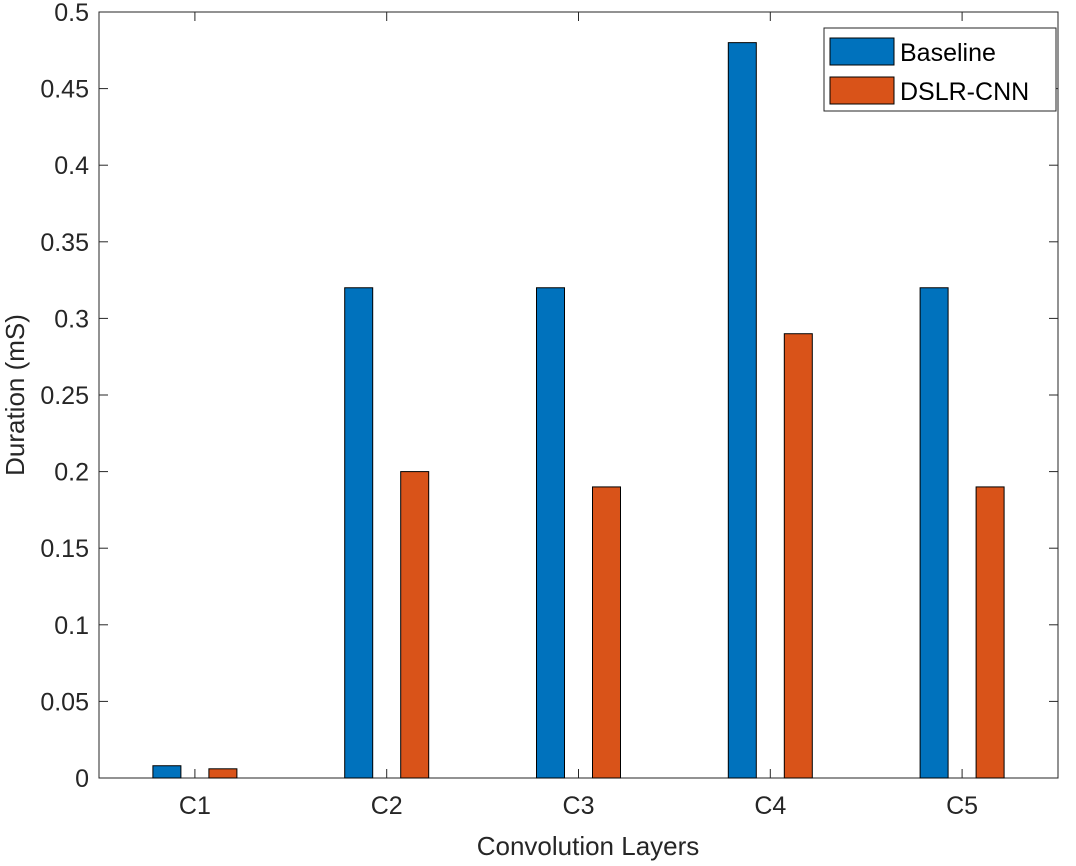  What do you see at coordinates (550, 533) in the screenshot?
I see `bar-baseline-c3` at bounding box center [550, 533].